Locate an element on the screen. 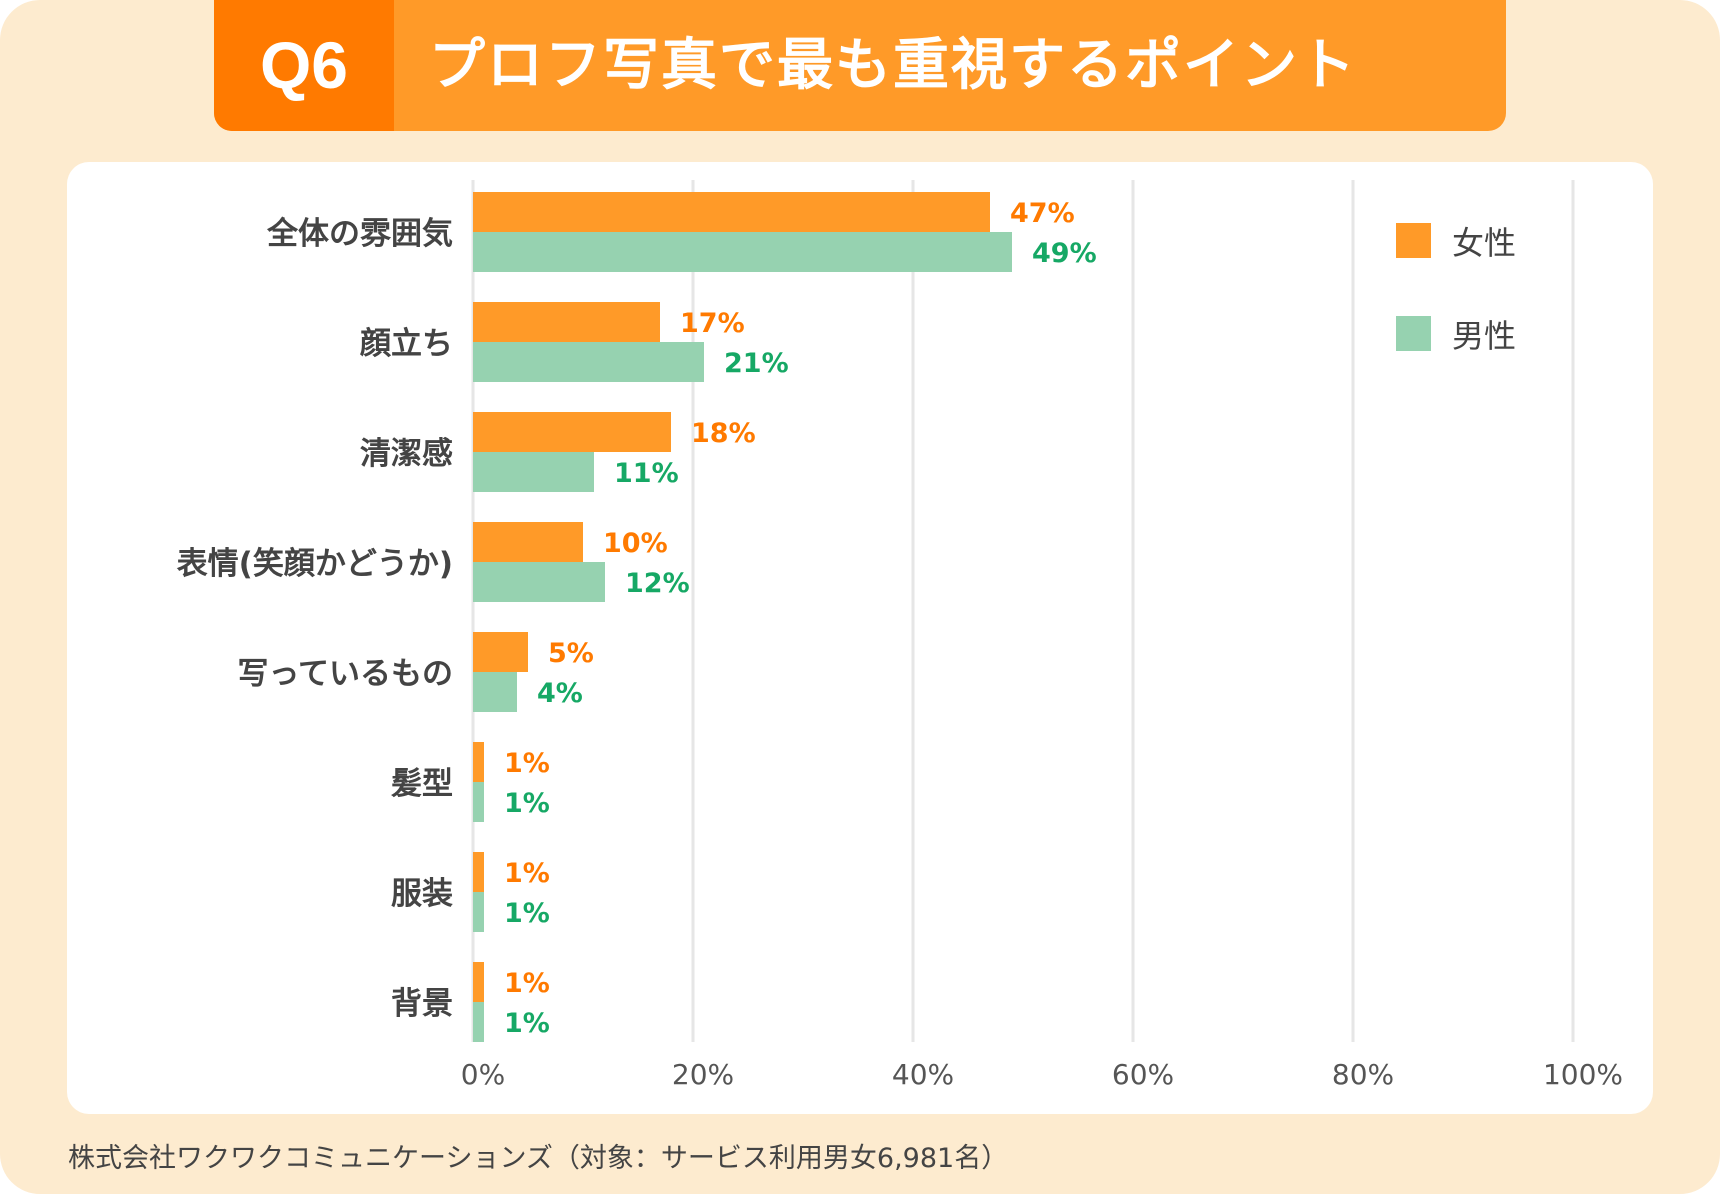  value-label: 17% is located at coordinates (712, 323).